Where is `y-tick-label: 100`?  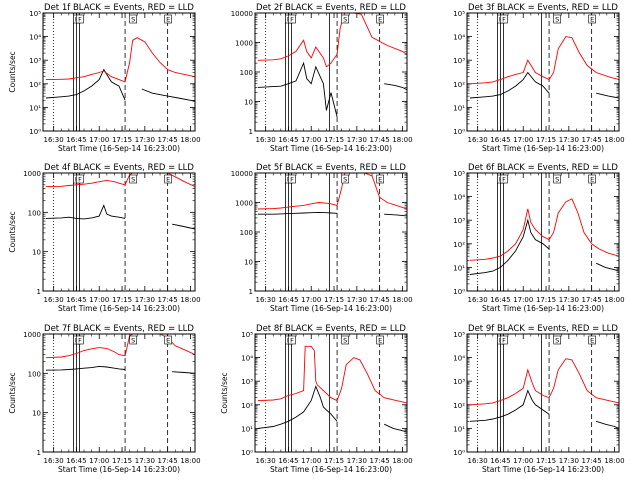 y-tick-label: 100 is located at coordinates (34, 374).